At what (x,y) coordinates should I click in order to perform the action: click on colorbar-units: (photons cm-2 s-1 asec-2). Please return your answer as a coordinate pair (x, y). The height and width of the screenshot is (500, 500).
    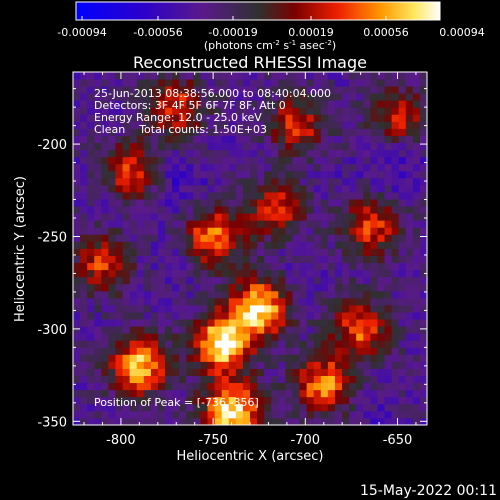
    Looking at the image, I should click on (270, 45).